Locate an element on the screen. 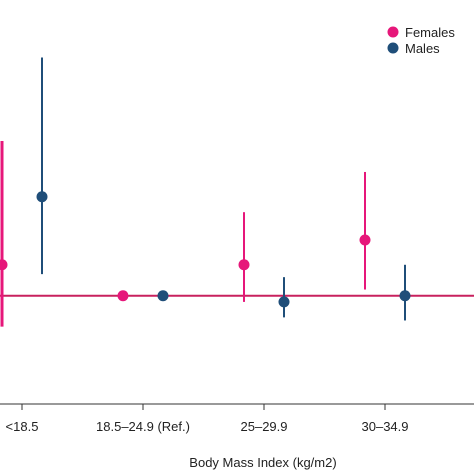 The width and height of the screenshot is (474, 474). x-tick-label: 30–34.9 is located at coordinates (385, 426).